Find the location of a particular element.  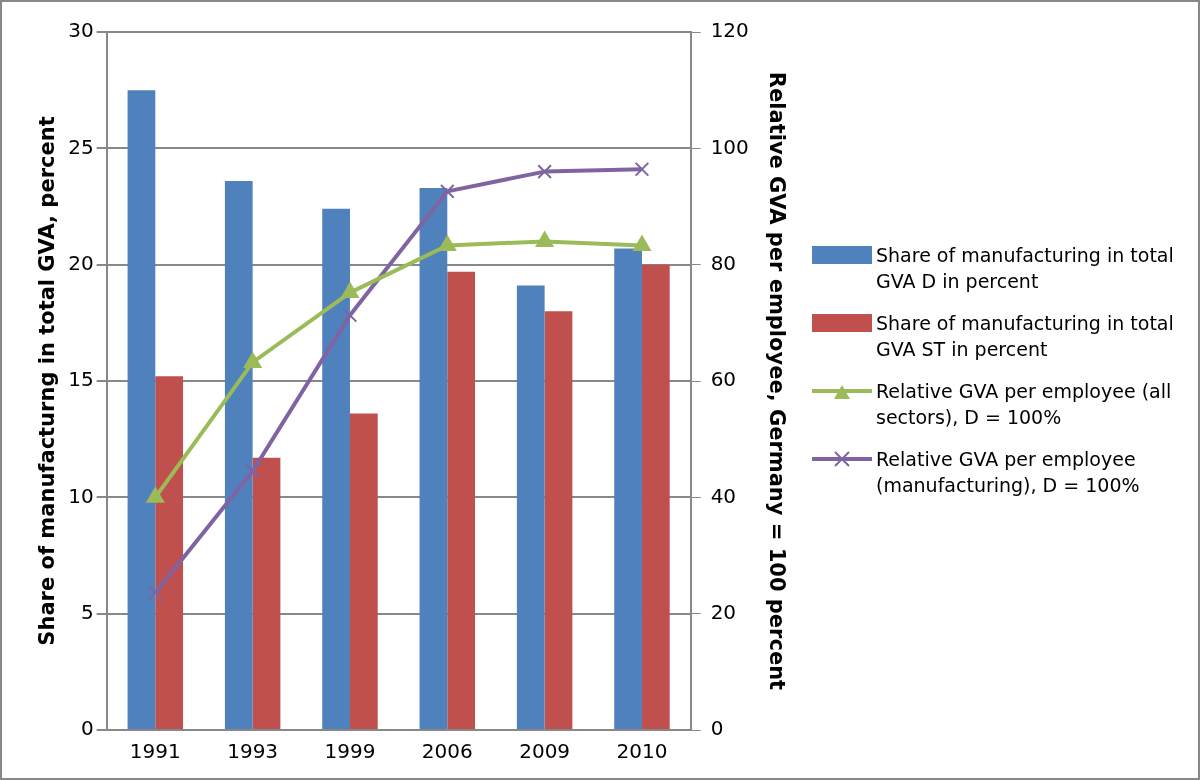

y2-tick-label: 100 is located at coordinates (729, 146).